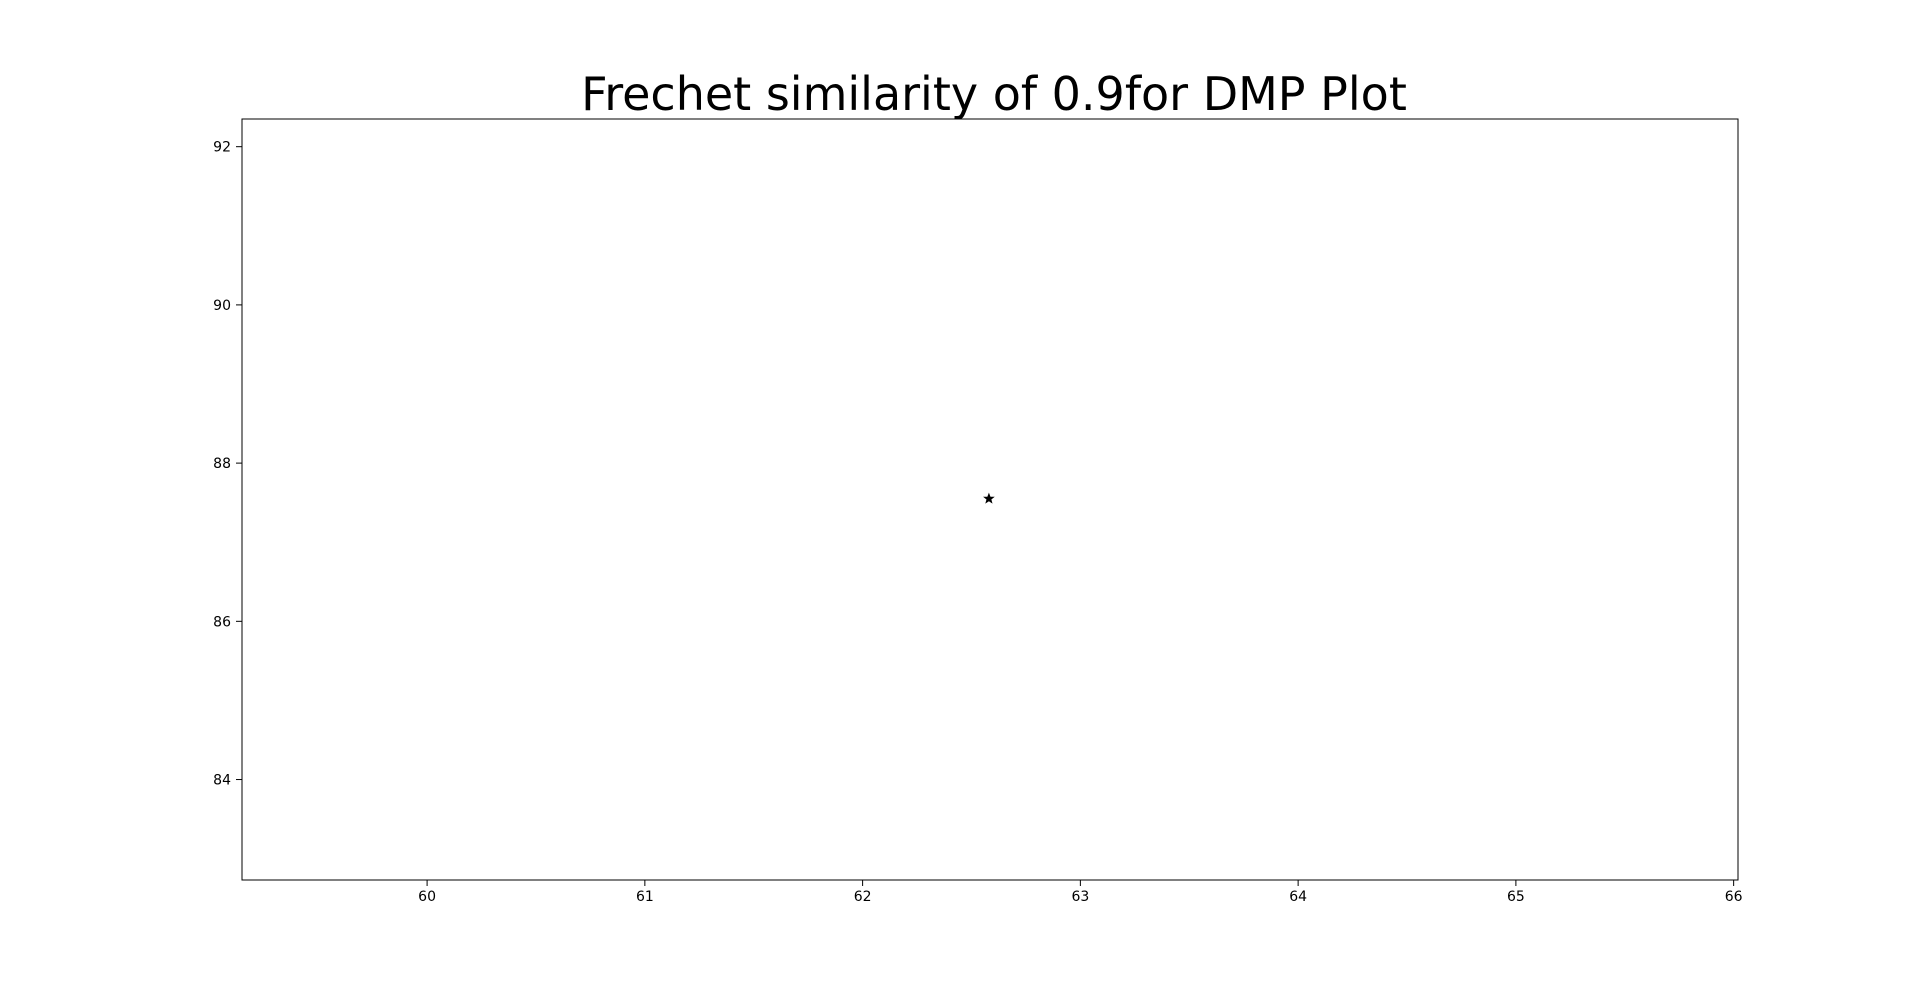 Image resolution: width=1920 pixels, height=983 pixels. Describe the element at coordinates (222, 306) in the screenshot. I see `y-tick-label: 90` at that location.